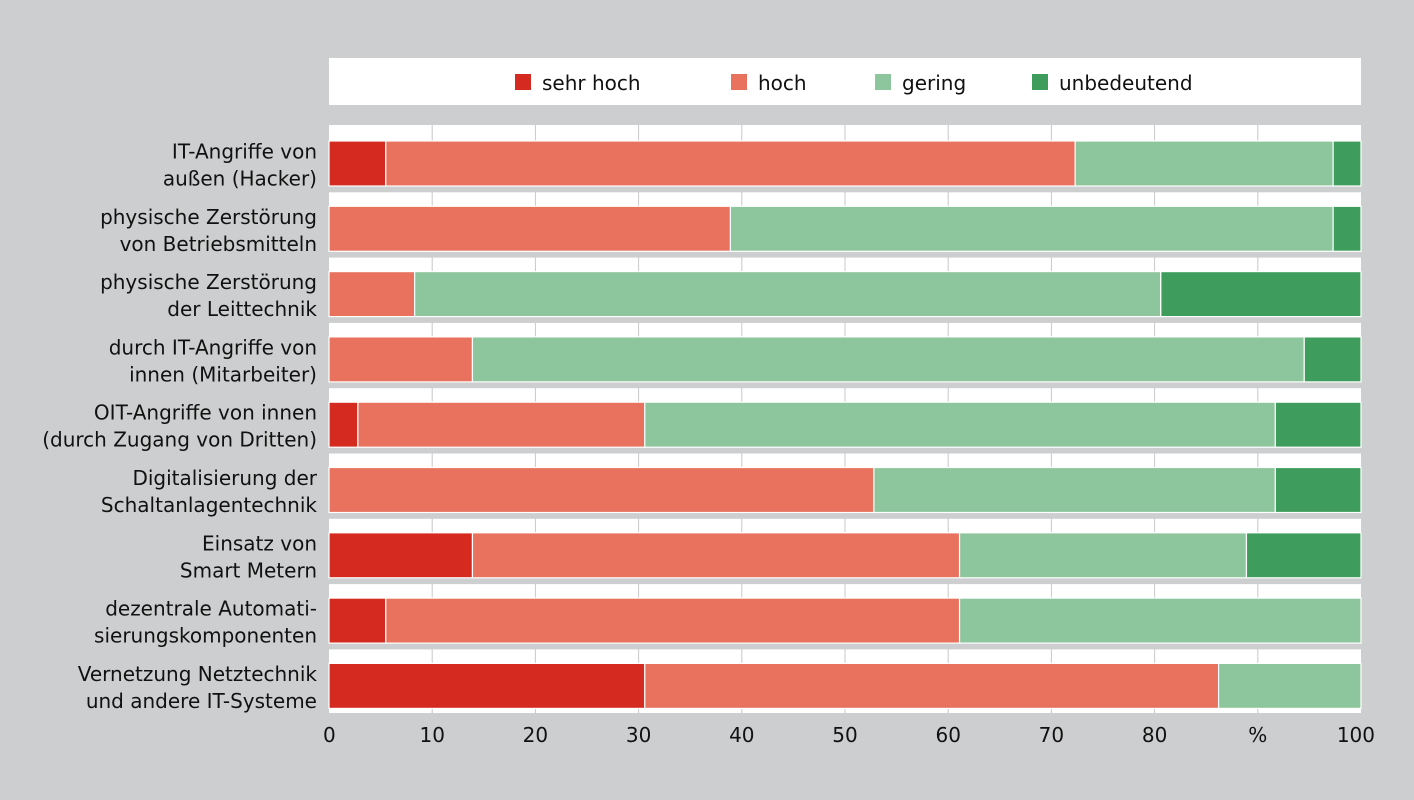 The height and width of the screenshot is (800, 1414). Describe the element at coordinates (205, 636) in the screenshot. I see `category-label: sierungskomponenten` at that location.